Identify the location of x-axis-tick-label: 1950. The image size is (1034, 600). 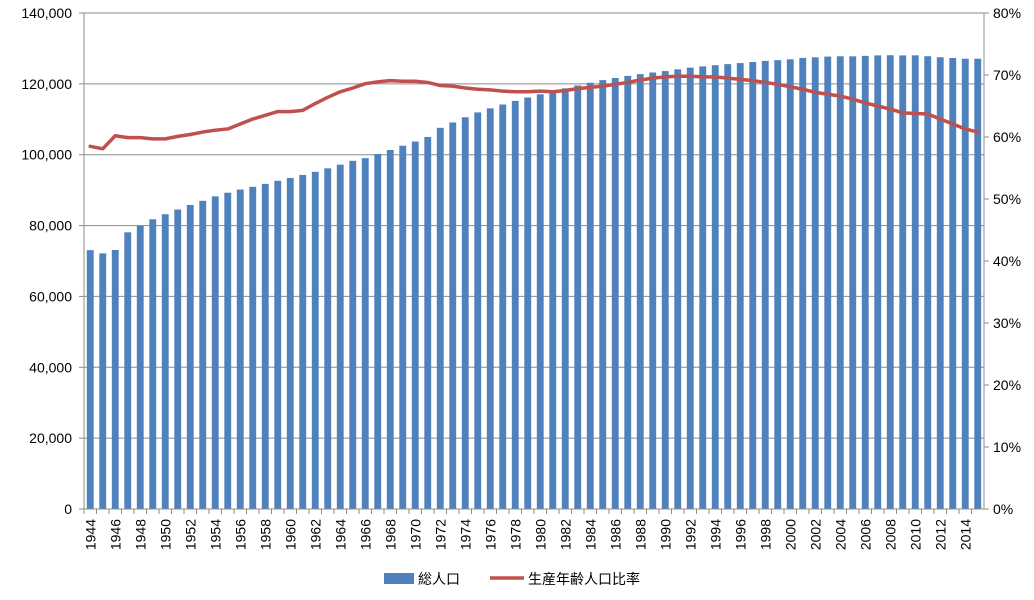
(165, 534).